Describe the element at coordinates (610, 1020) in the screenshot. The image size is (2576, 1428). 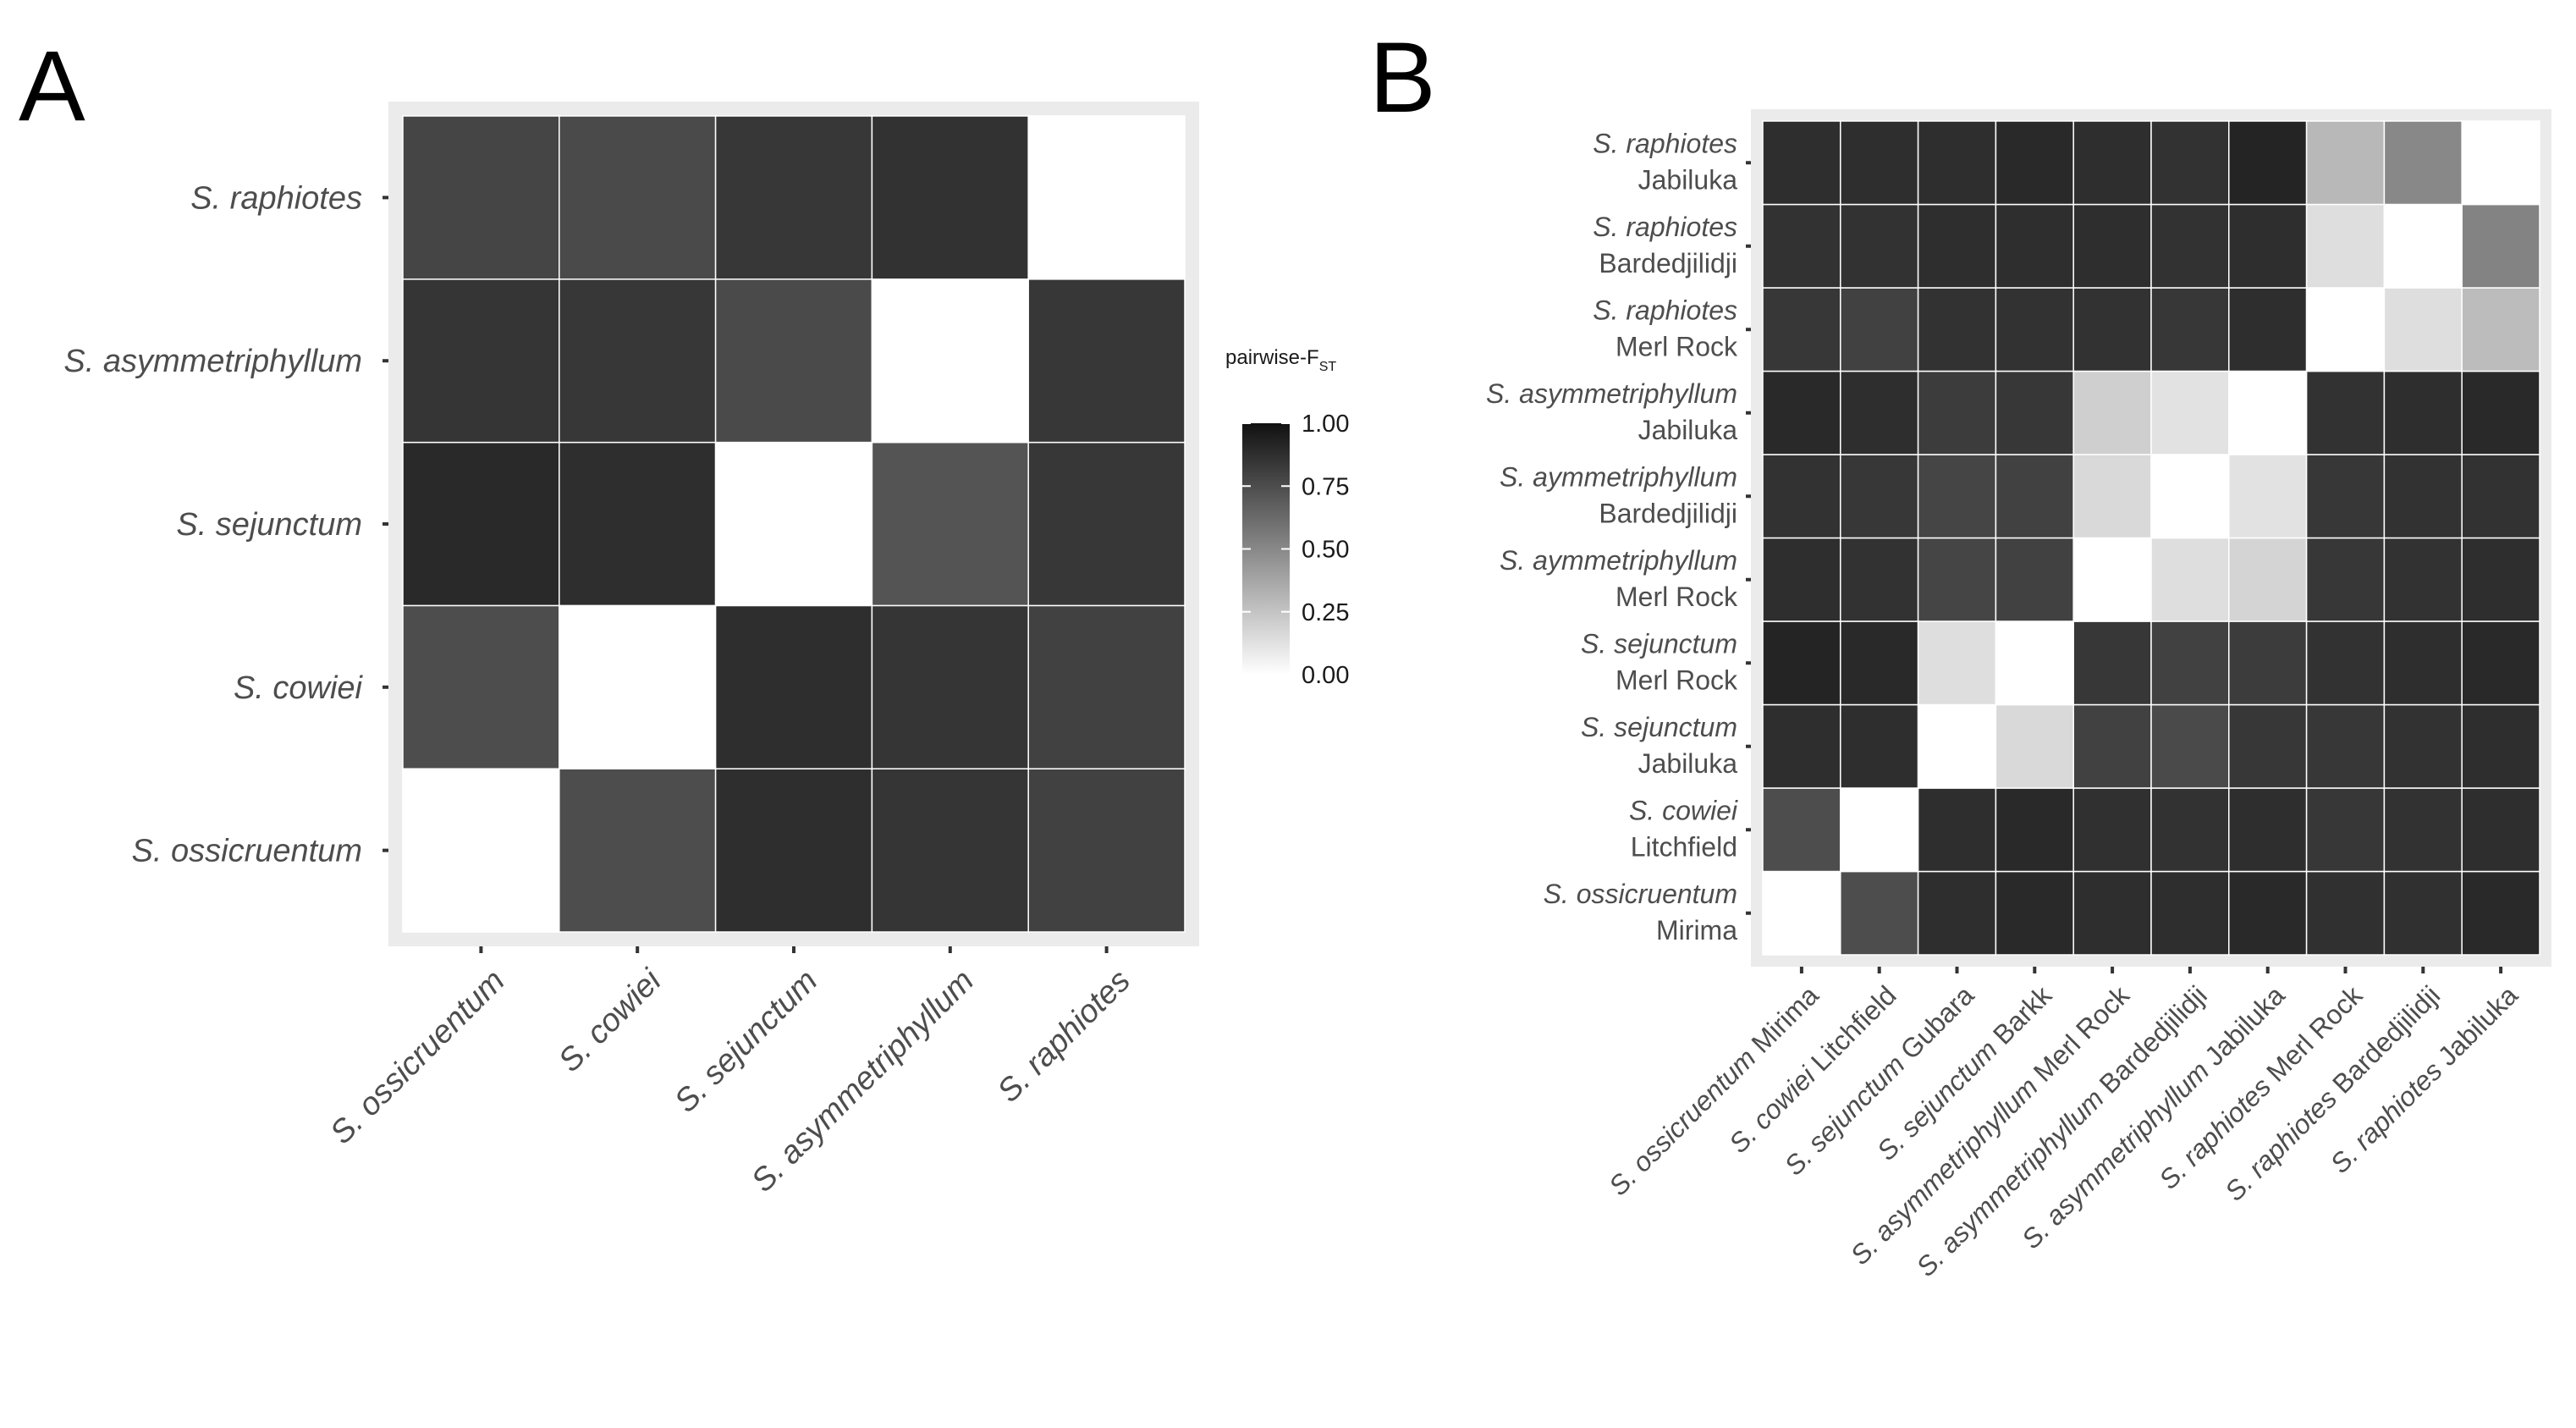
I see `x-tick-label: S. cowiei` at that location.